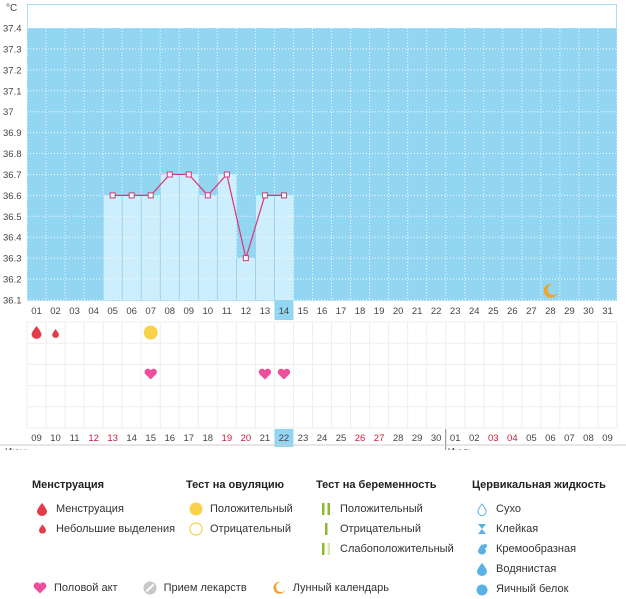  What do you see at coordinates (360, 311) in the screenshot?
I see `cycle-day-label: 18` at bounding box center [360, 311].